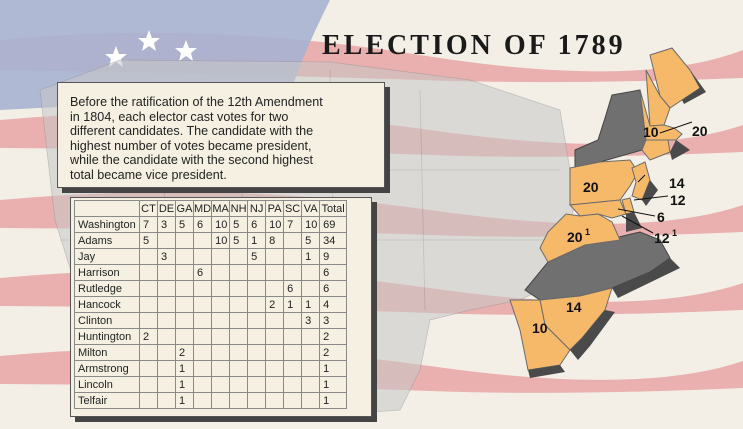  Describe the element at coordinates (148, 174) in the screenshot. I see `note-line: total became vice president.` at that location.